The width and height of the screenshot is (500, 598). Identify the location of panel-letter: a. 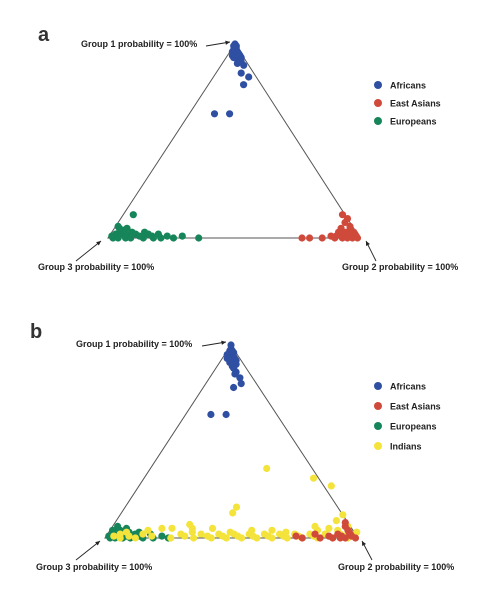
(44, 35).